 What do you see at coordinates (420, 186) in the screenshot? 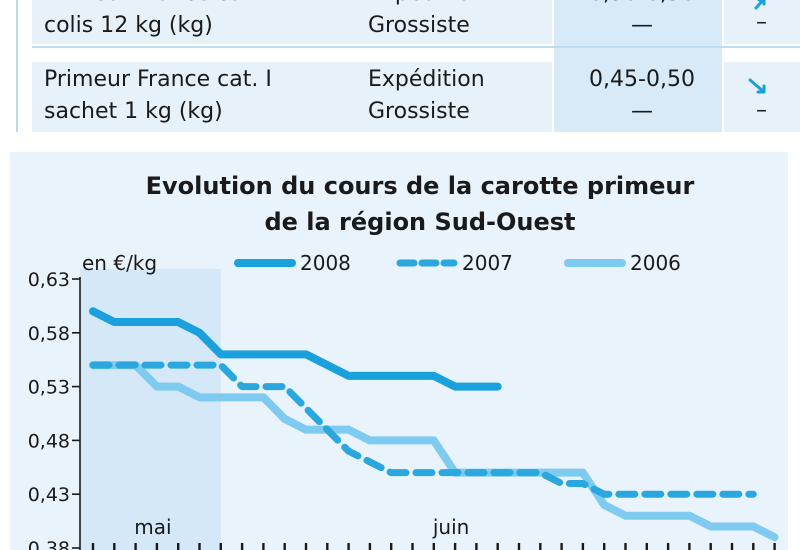
I see `chart-title: Evolution du cours de la carotte primeur` at bounding box center [420, 186].